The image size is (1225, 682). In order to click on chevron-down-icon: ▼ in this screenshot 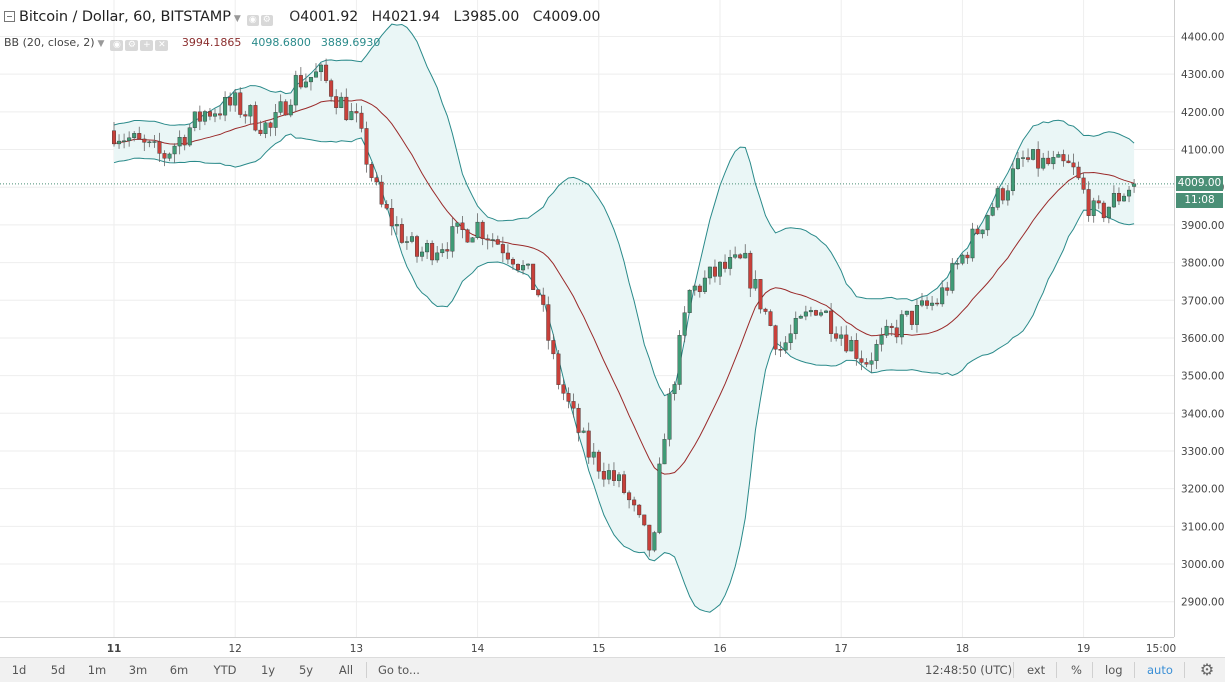, I will do `click(237, 19)`.